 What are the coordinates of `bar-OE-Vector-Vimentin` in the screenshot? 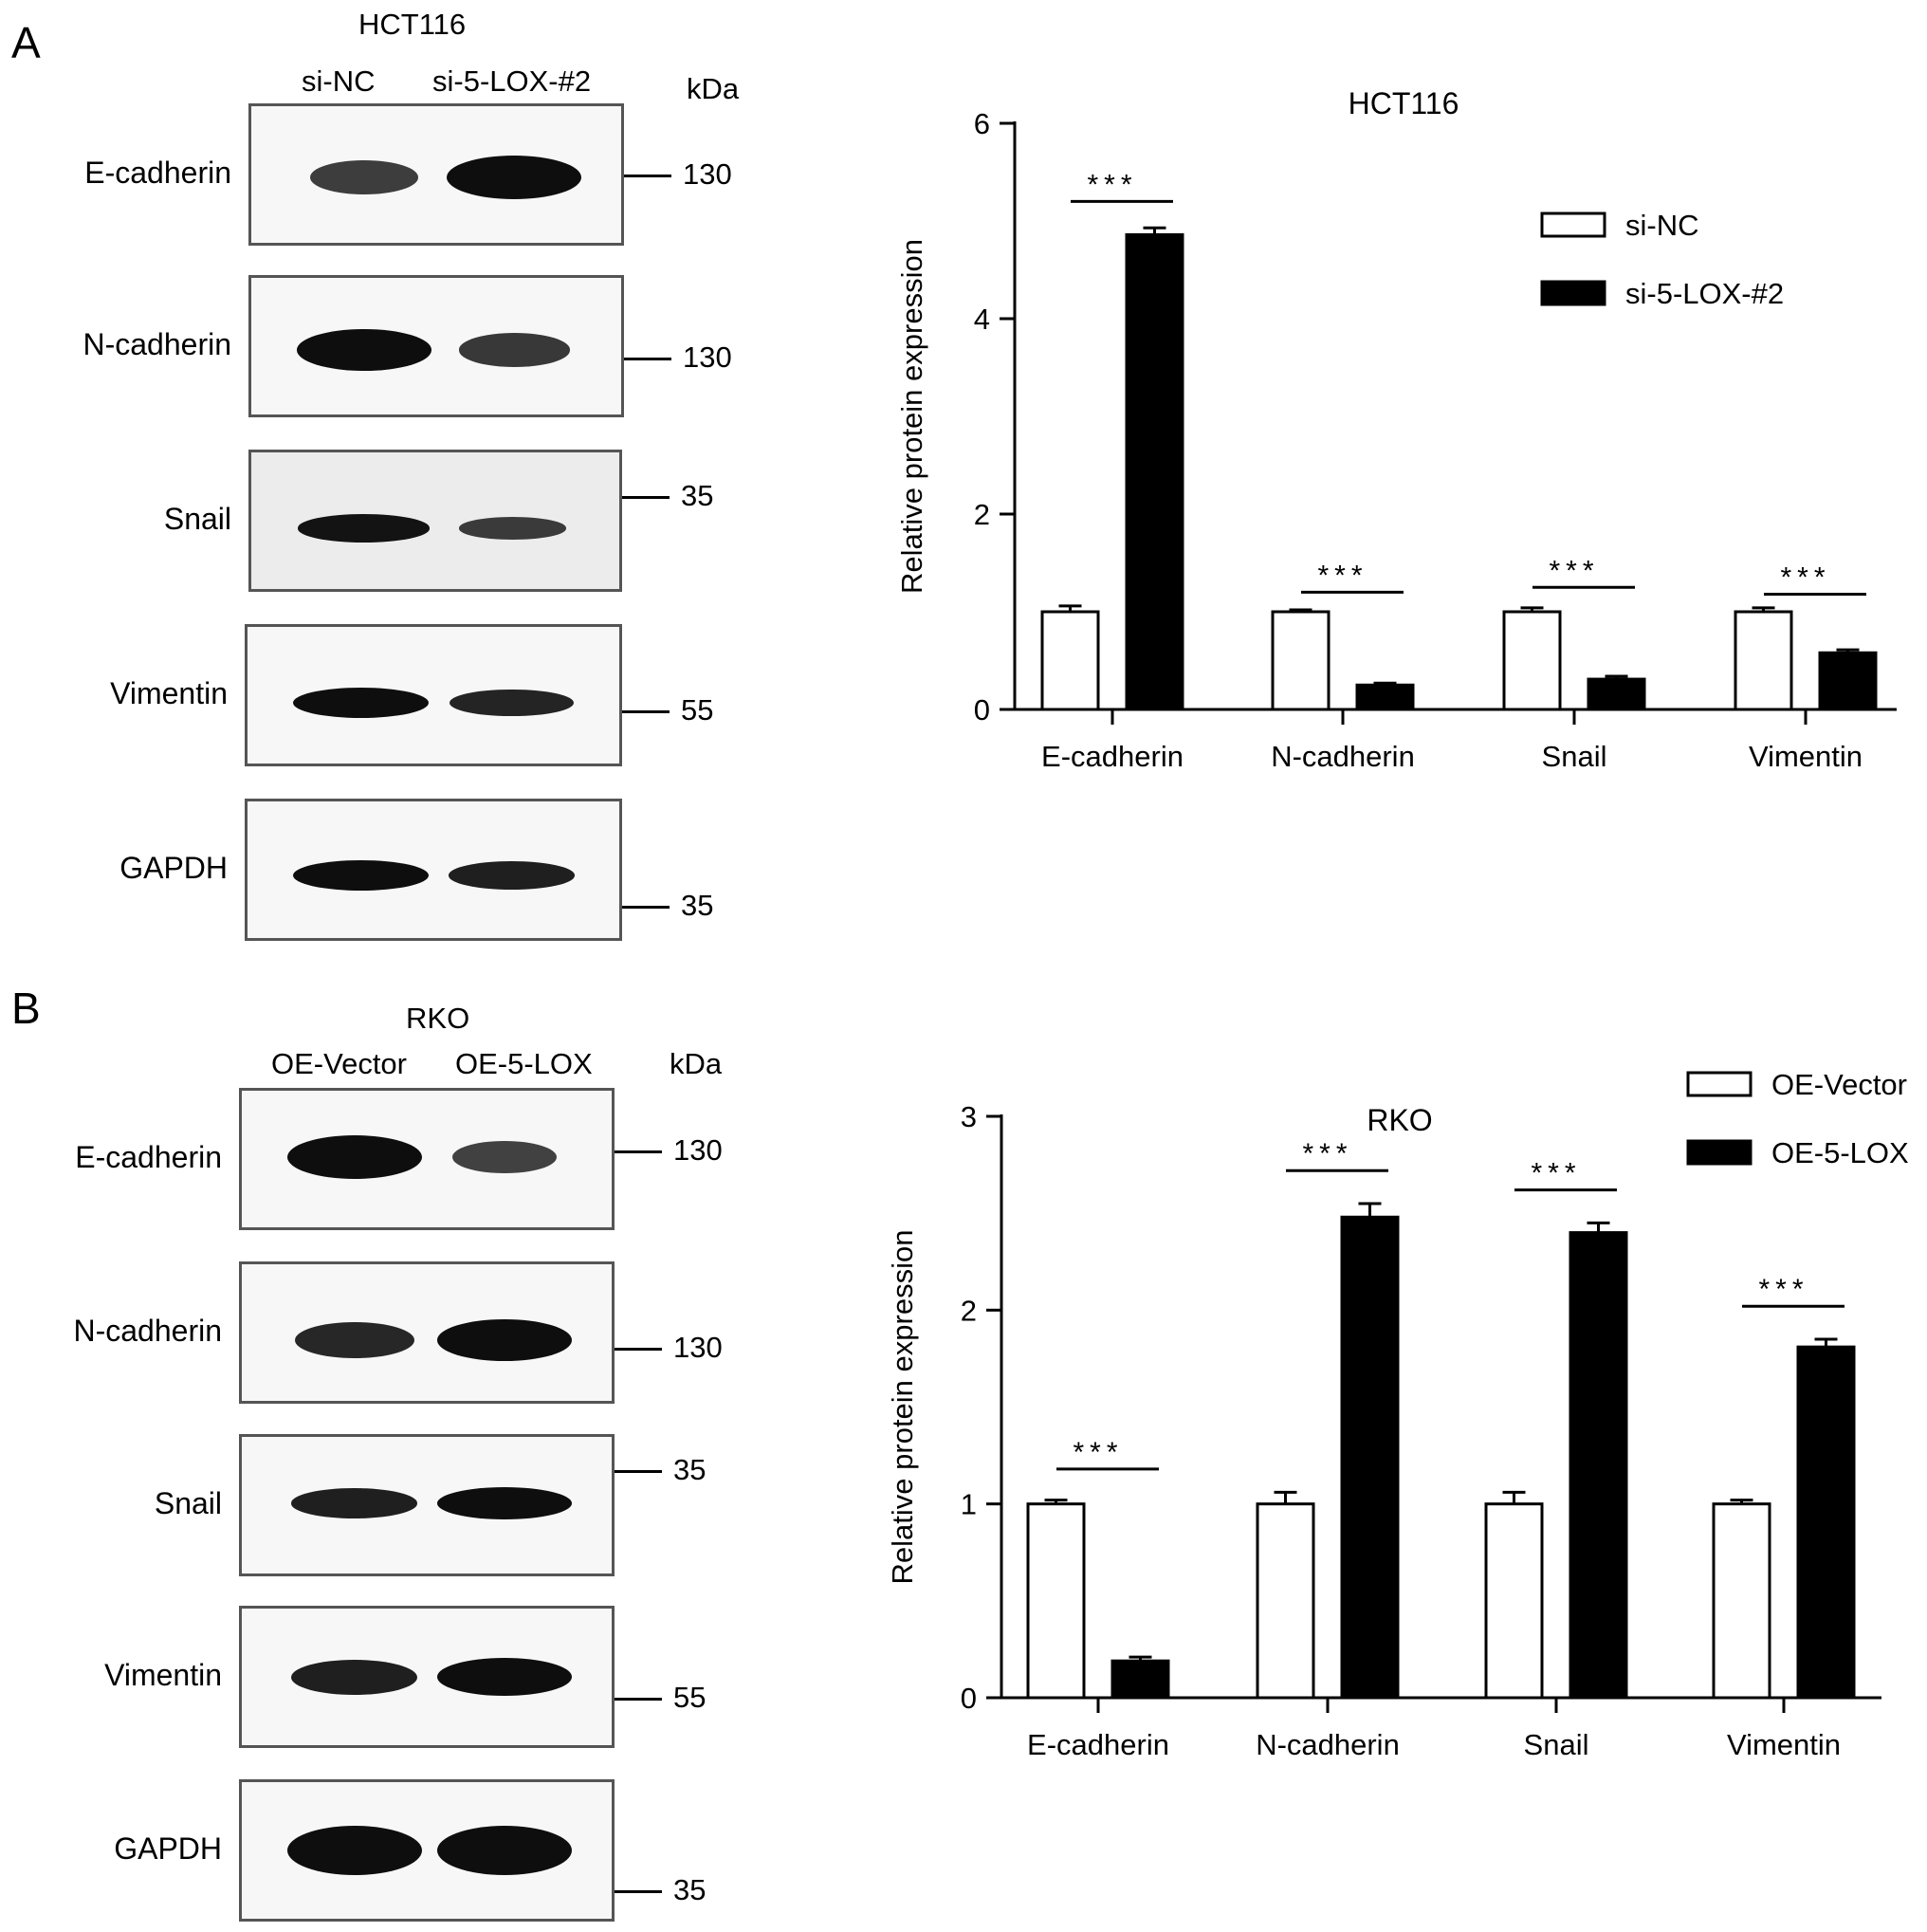 It's located at (1741, 1601).